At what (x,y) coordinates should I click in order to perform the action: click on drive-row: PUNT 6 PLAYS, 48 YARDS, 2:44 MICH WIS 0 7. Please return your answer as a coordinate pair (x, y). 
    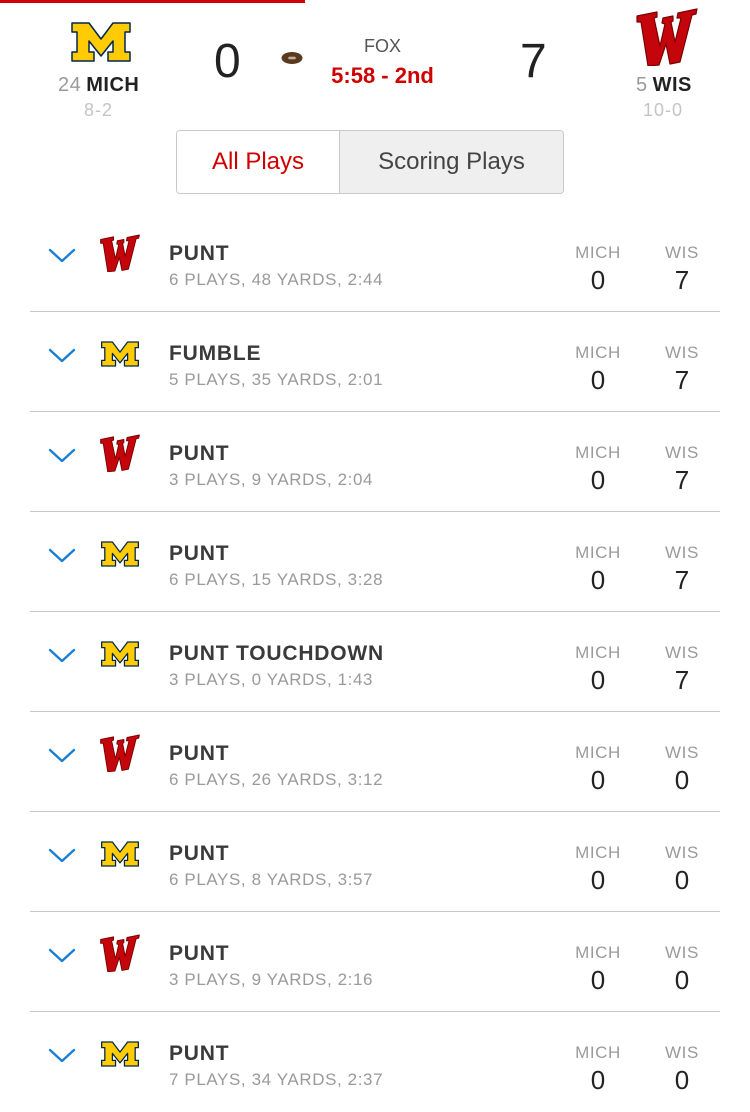
    Looking at the image, I should click on (375, 262).